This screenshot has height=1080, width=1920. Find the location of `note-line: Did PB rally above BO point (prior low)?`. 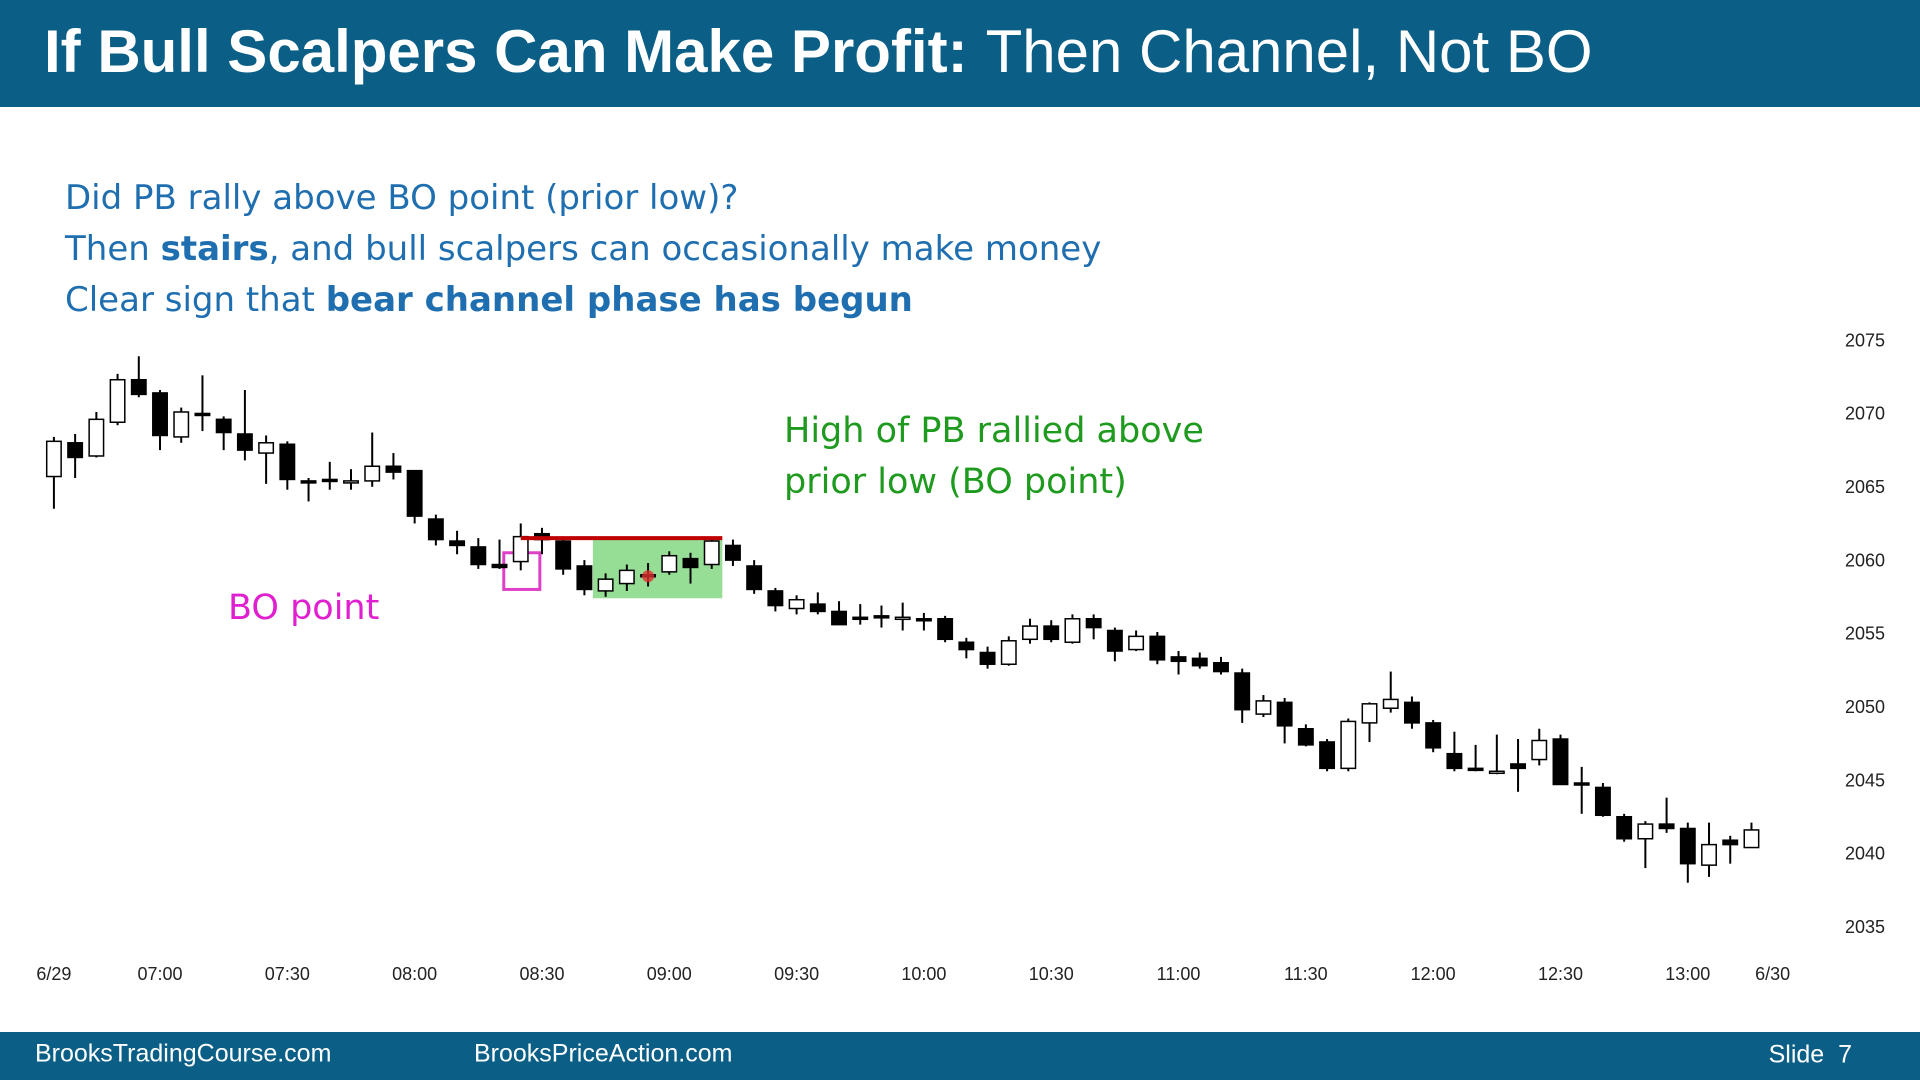

note-line: Did PB rally above BO point (prior low)? is located at coordinates (401, 198).